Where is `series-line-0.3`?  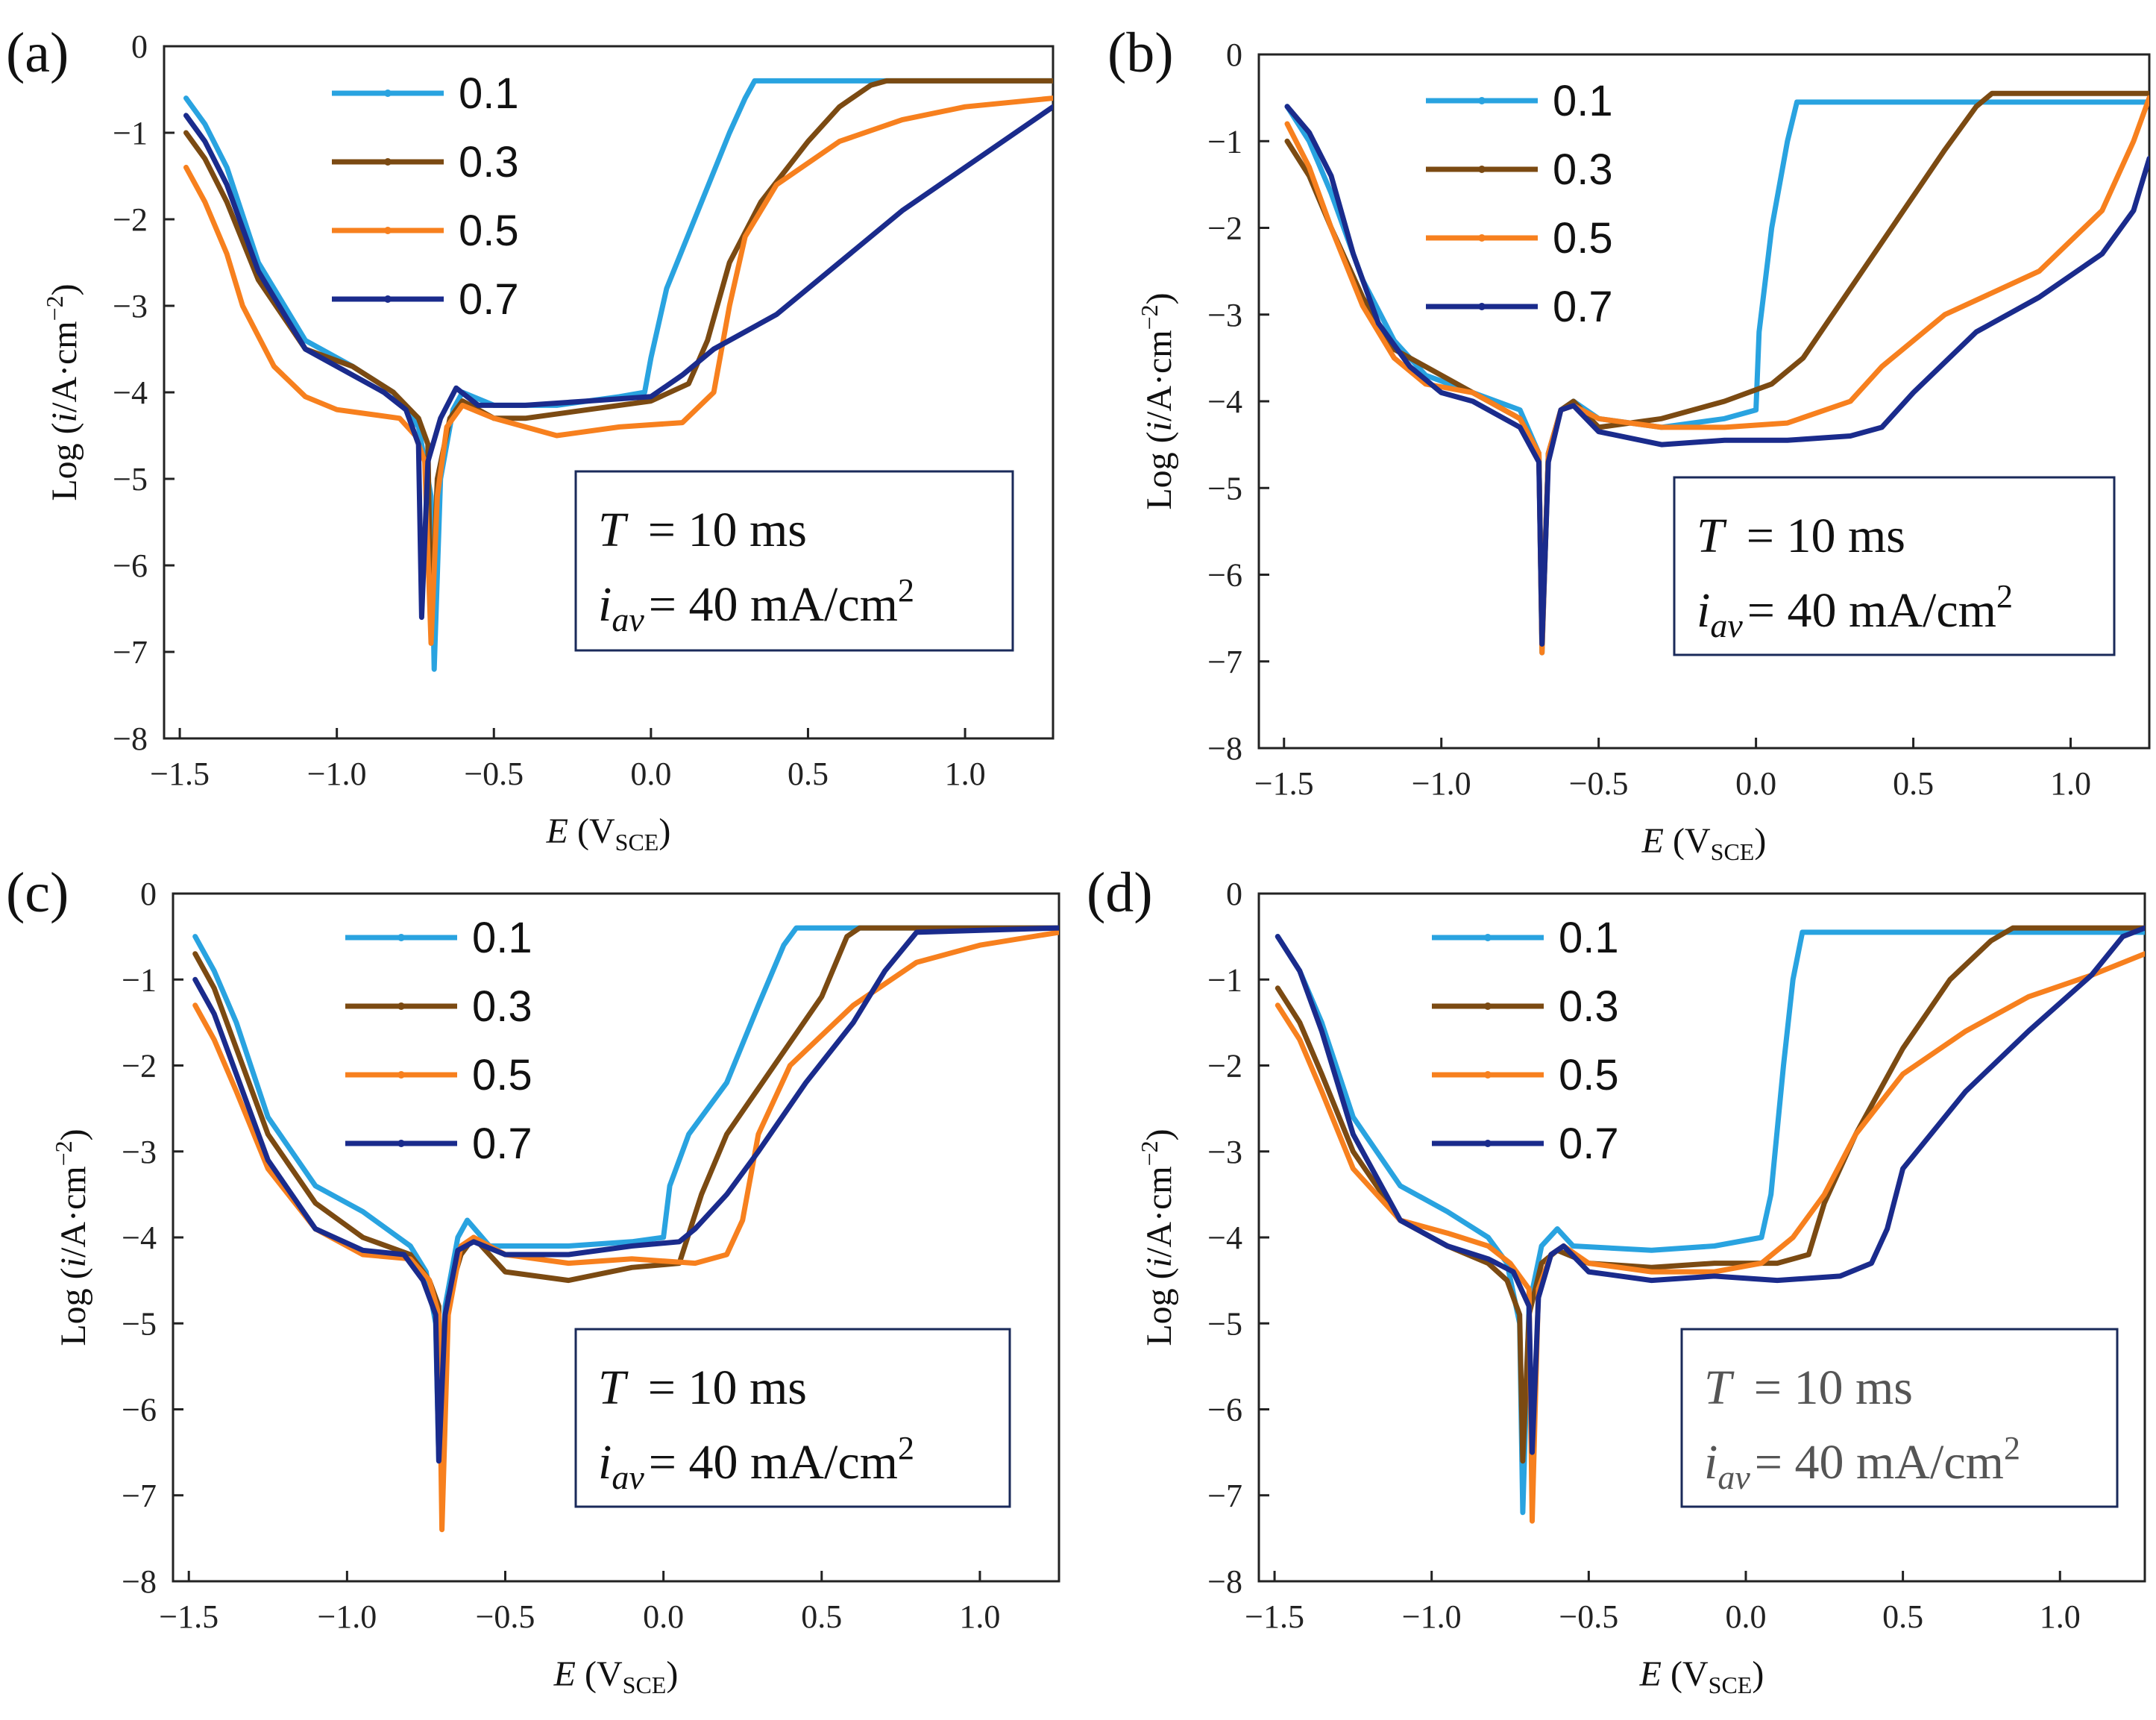 series-line-0.3 is located at coordinates (625, 1207).